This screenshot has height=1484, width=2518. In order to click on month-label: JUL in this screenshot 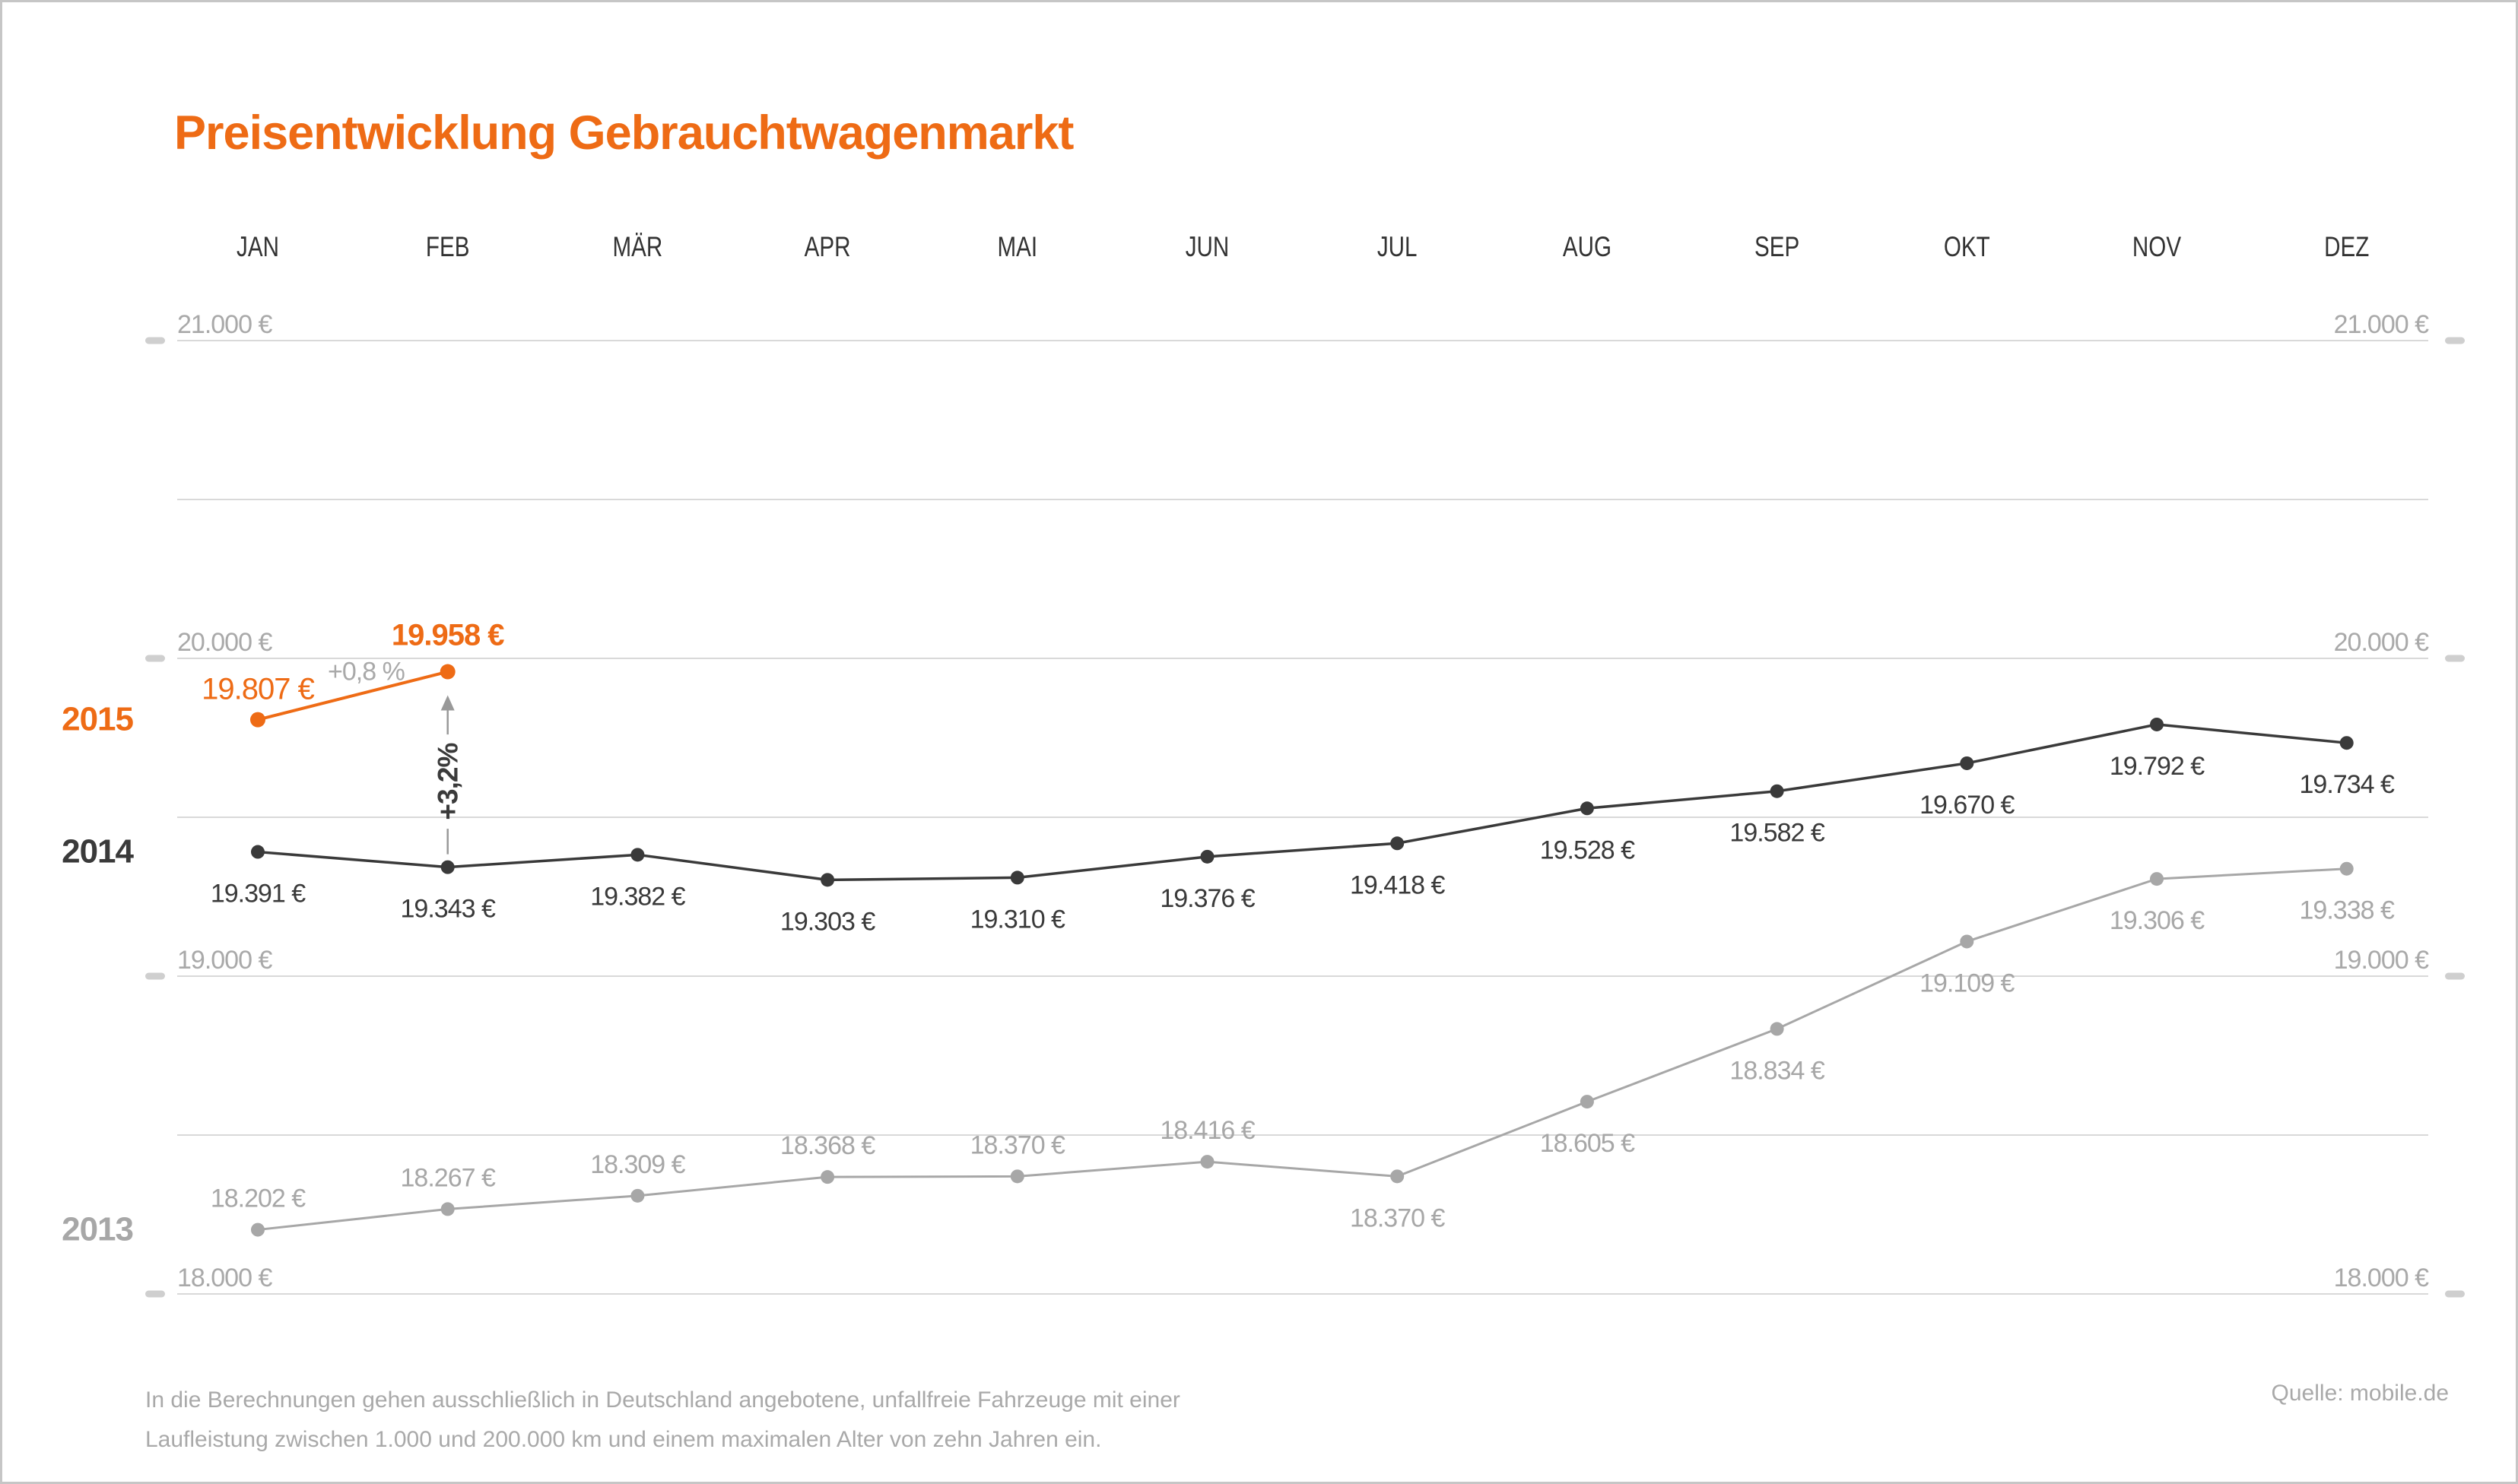, I will do `click(1398, 248)`.